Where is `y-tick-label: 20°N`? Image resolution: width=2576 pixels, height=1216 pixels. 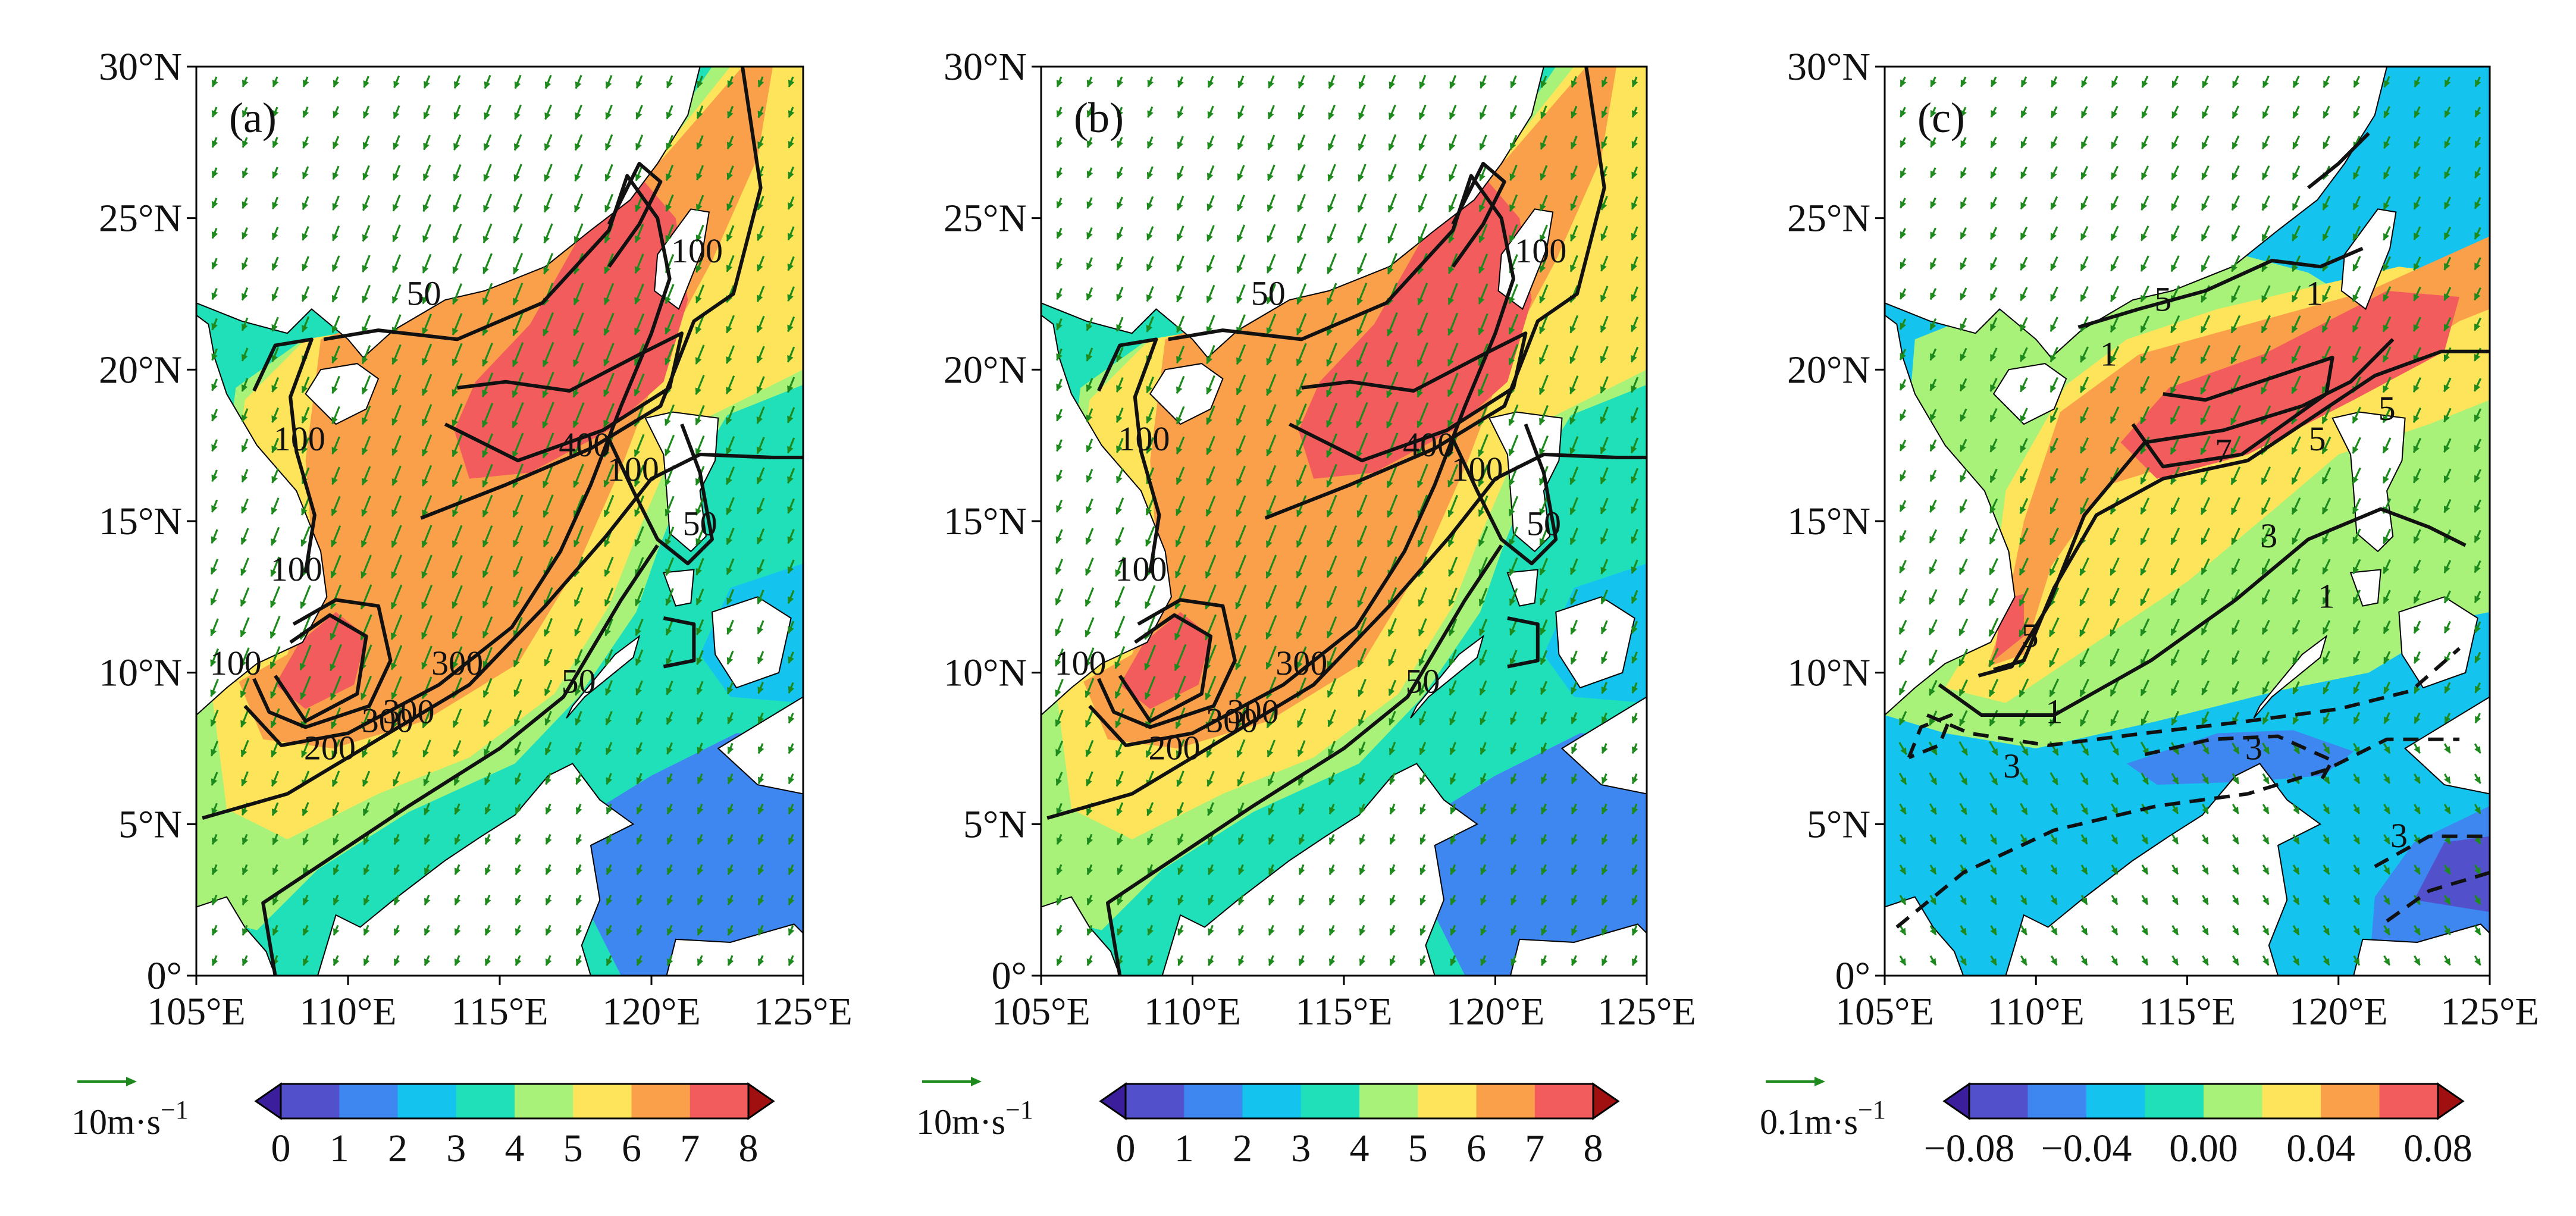 y-tick-label: 20°N is located at coordinates (986, 369).